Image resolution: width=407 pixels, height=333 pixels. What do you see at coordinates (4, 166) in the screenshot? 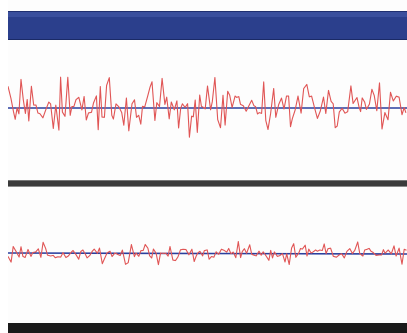
I see `window-edge` at bounding box center [4, 166].